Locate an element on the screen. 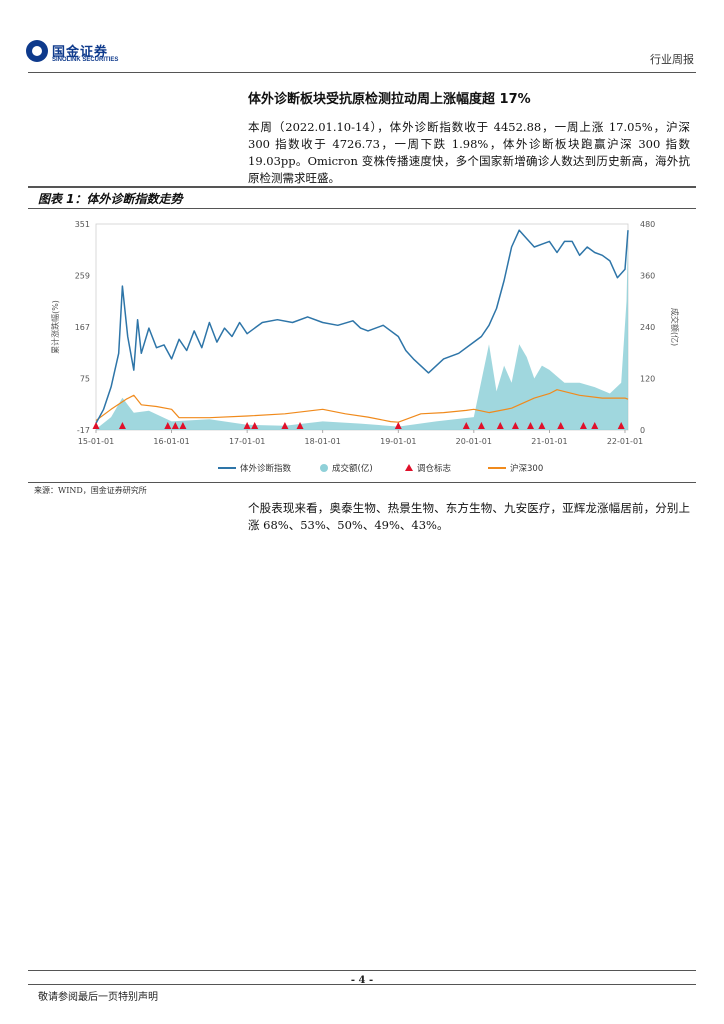  legend-label-ivd: 体外诊断指数 is located at coordinates (266, 468).